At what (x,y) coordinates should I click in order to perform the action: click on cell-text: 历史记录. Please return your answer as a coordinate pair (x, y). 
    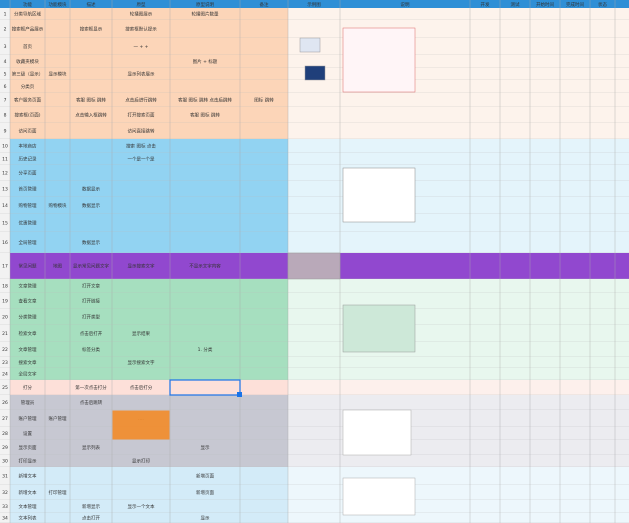
    Looking at the image, I should click on (28, 159).